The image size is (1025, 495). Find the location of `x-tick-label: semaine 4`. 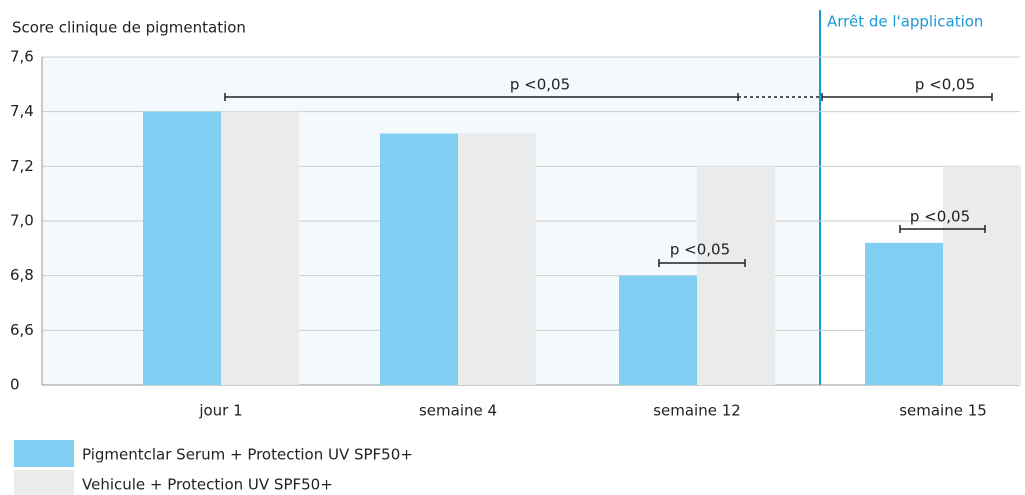

x-tick-label: semaine 4 is located at coordinates (458, 411).